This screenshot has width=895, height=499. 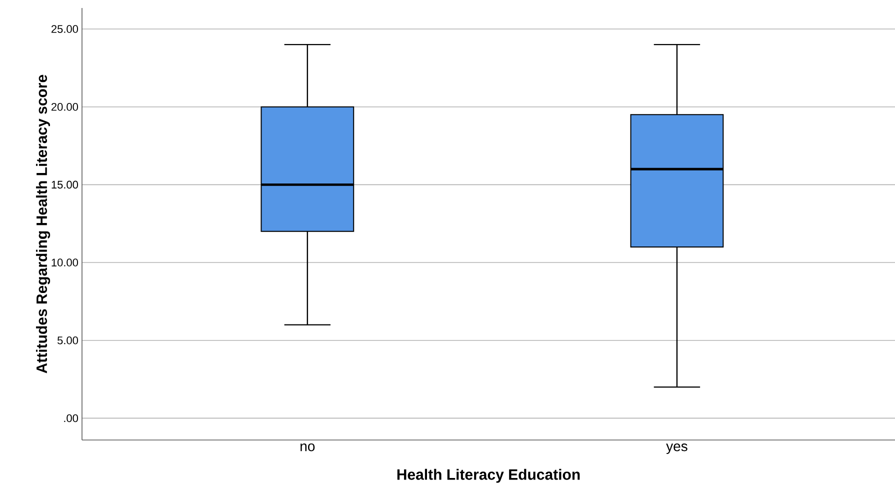 What do you see at coordinates (71, 418) in the screenshot?
I see `y-tick-label: .00` at bounding box center [71, 418].